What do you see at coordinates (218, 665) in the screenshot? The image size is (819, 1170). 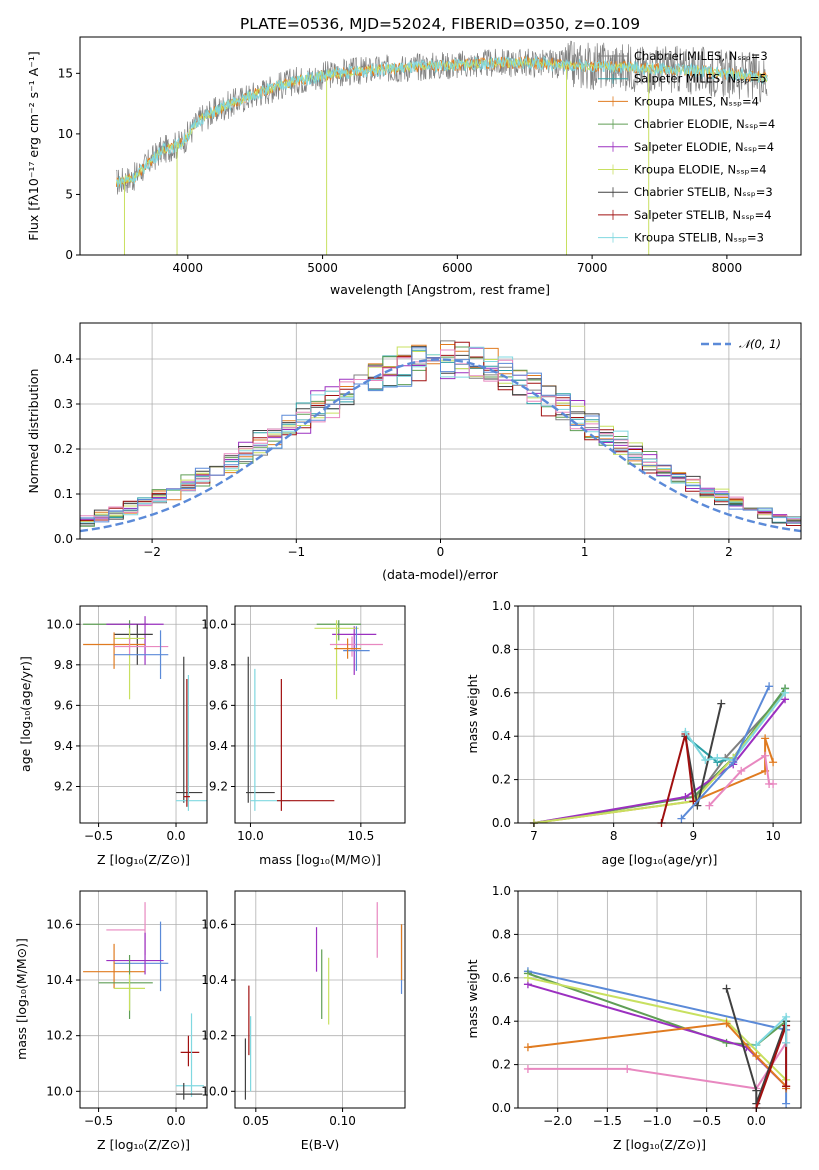 I see `age-vs-mass-ytick-label: 9.8` at bounding box center [218, 665].